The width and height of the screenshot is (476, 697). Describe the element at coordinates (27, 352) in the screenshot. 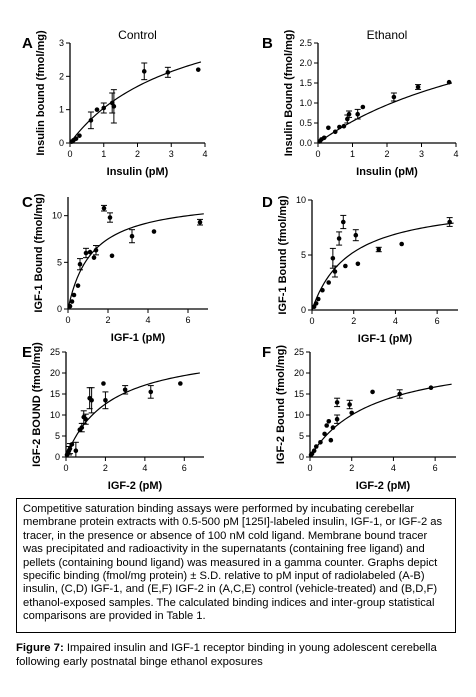

I see `panel-letter: E` at that location.